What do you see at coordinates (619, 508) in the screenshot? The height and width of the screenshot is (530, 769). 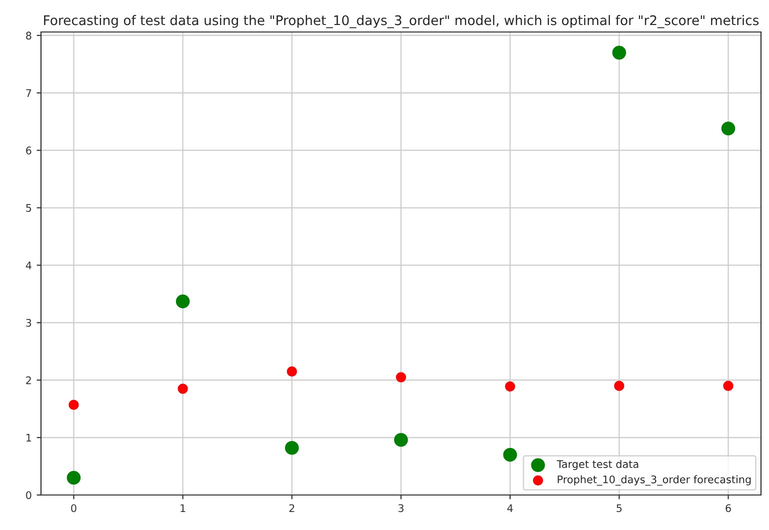 I see `x-tick-label: 5` at bounding box center [619, 508].